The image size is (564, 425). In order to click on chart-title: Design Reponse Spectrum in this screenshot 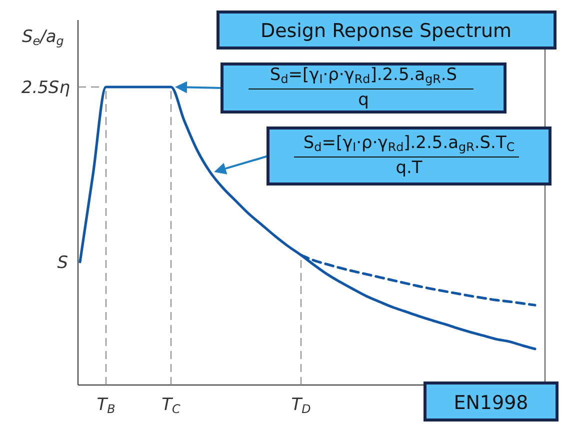, I will do `click(386, 31)`.